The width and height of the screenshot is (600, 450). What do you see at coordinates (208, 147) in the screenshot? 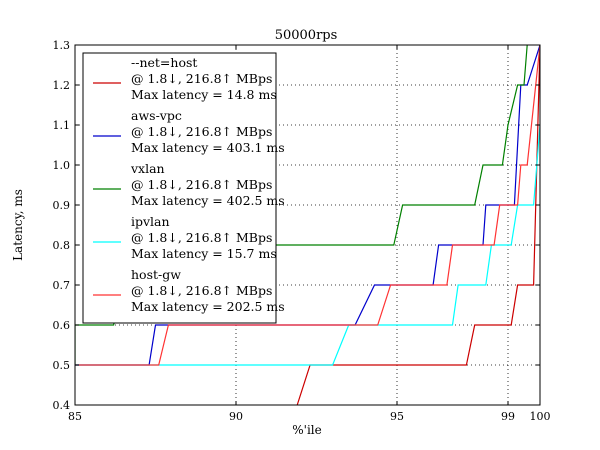
I see `legend-entry-line: Max latency = 403.1 ms` at bounding box center [208, 147].